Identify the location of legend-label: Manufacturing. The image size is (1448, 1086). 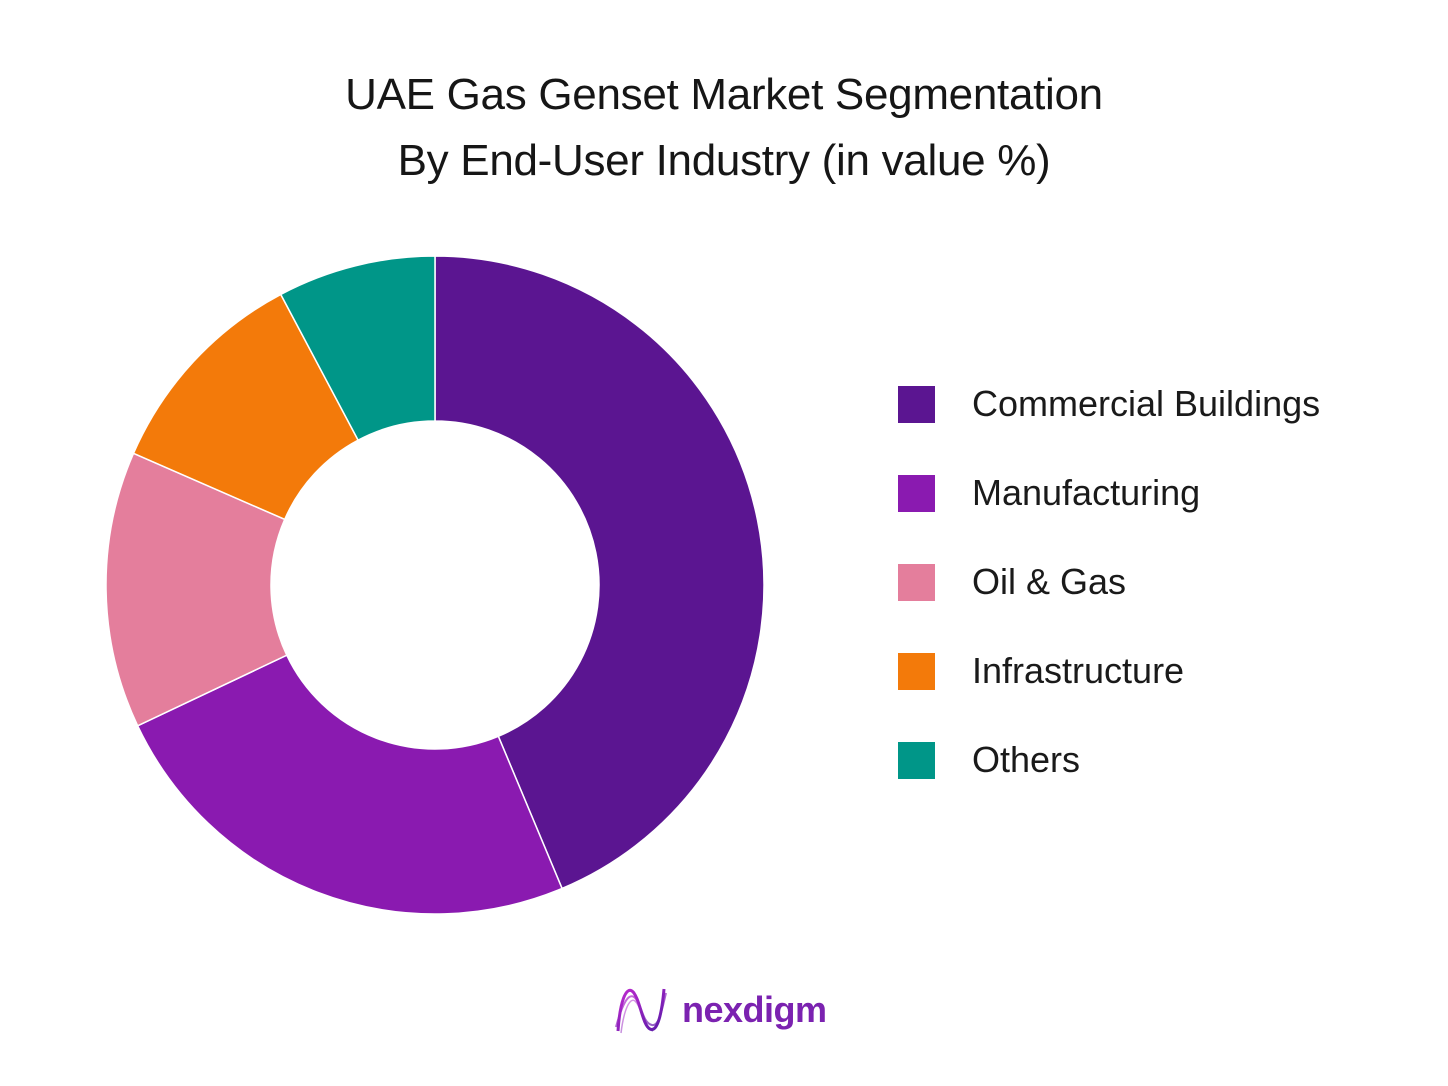
(1086, 492).